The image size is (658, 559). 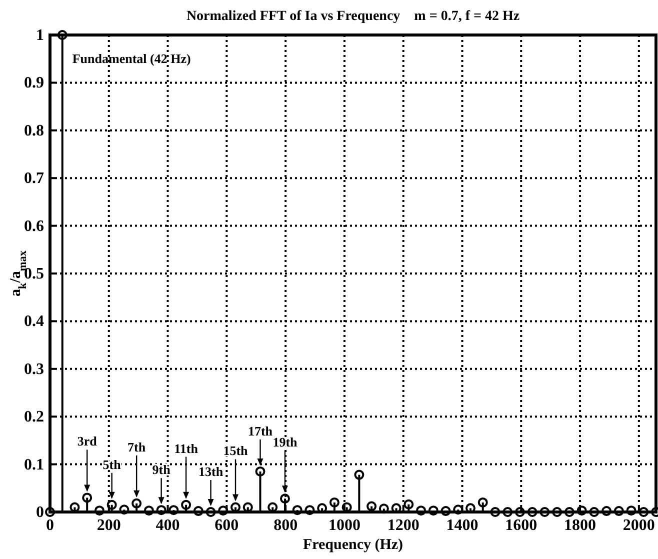 What do you see at coordinates (34, 179) in the screenshot?
I see `y-tick-label: 0.7` at bounding box center [34, 179].